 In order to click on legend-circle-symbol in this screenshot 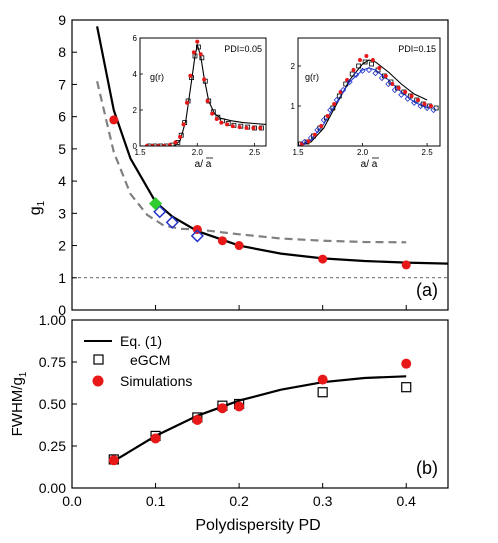, I will do `click(98, 381)`.